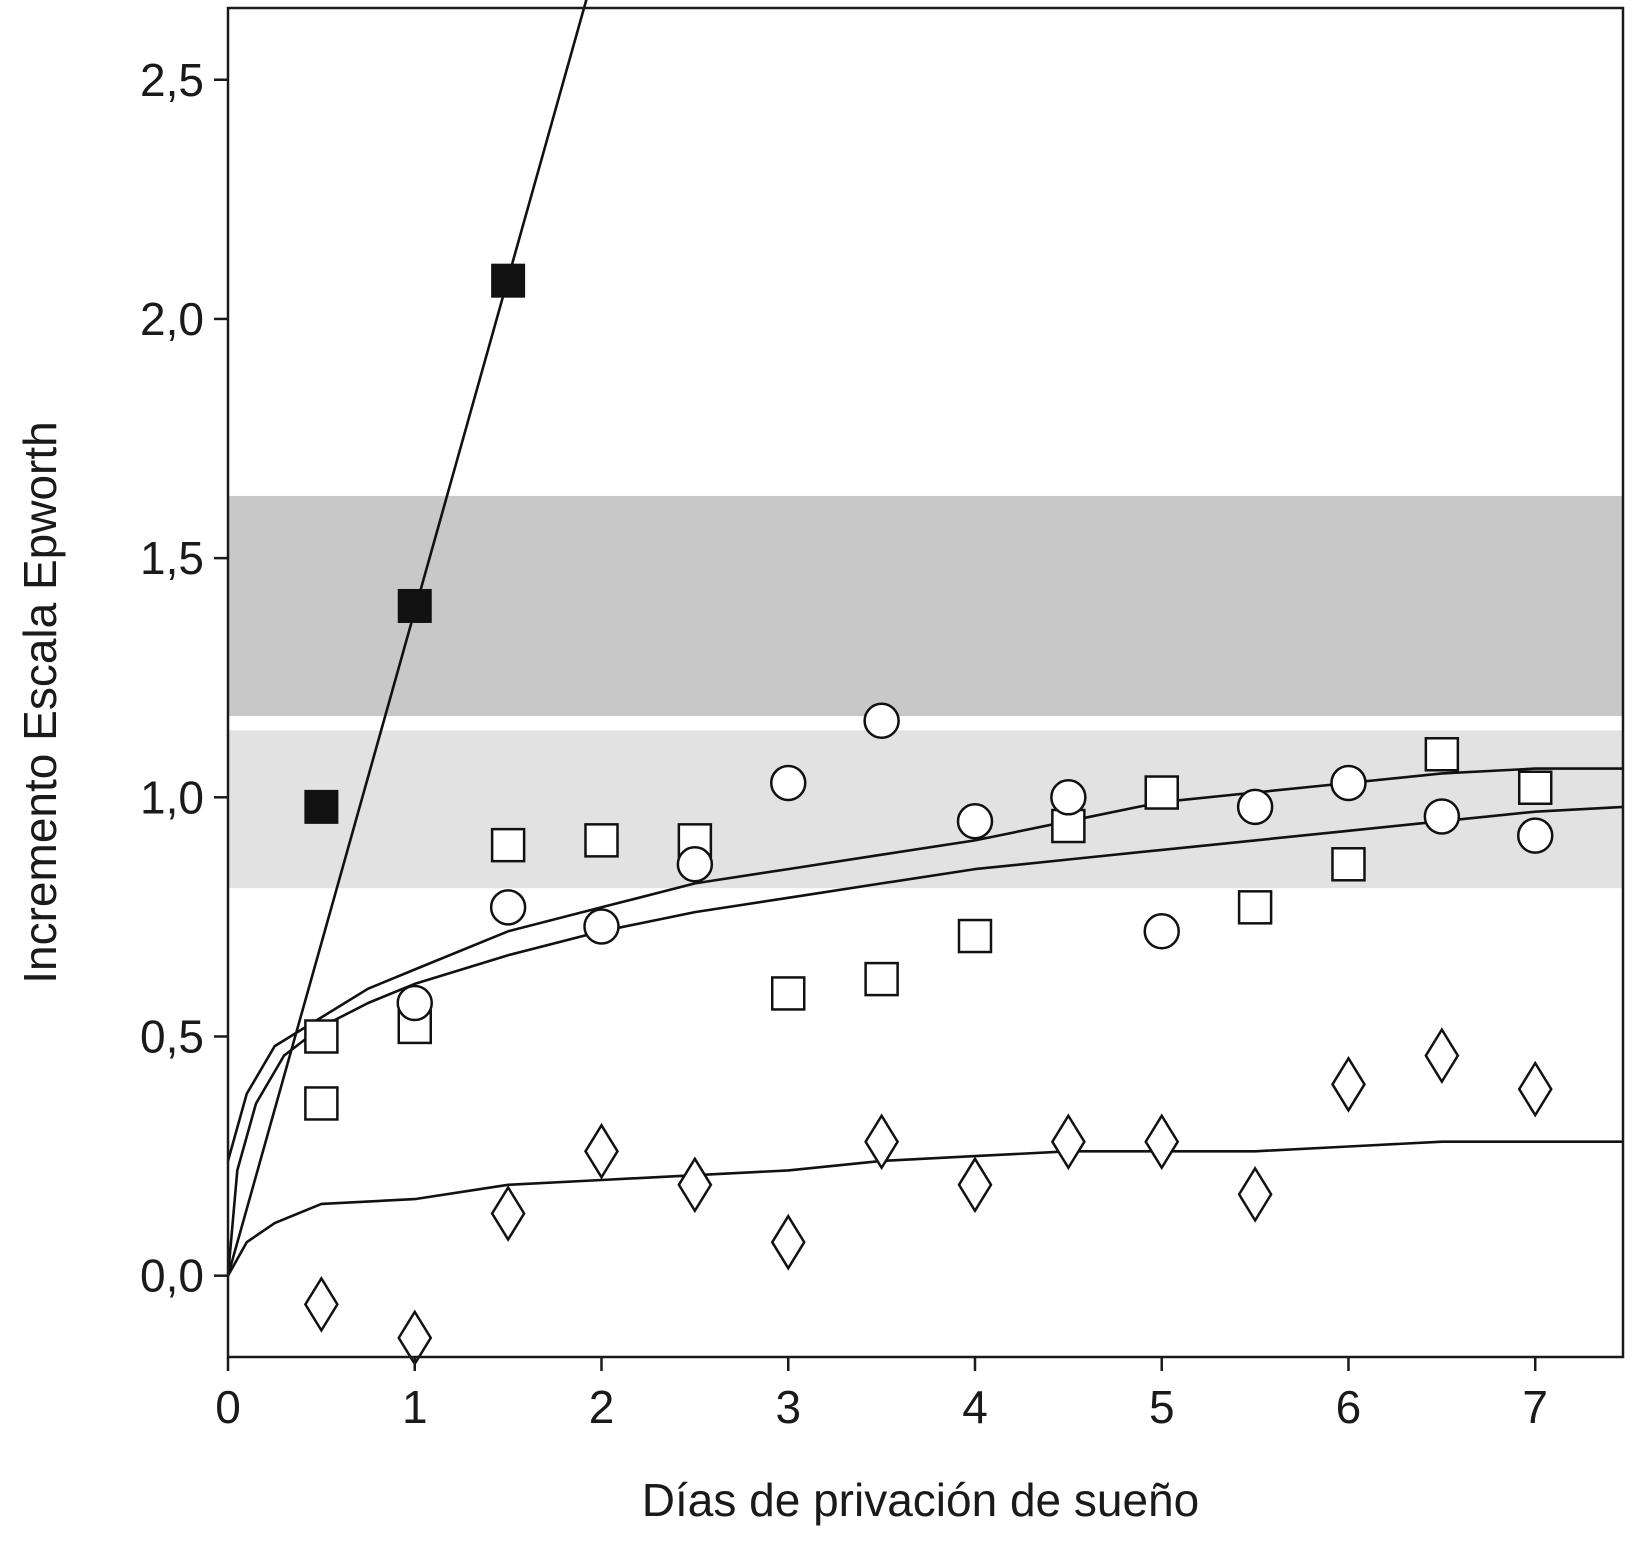  What do you see at coordinates (172, 797) in the screenshot?
I see `y-tick-label-2: 1,0` at bounding box center [172, 797].